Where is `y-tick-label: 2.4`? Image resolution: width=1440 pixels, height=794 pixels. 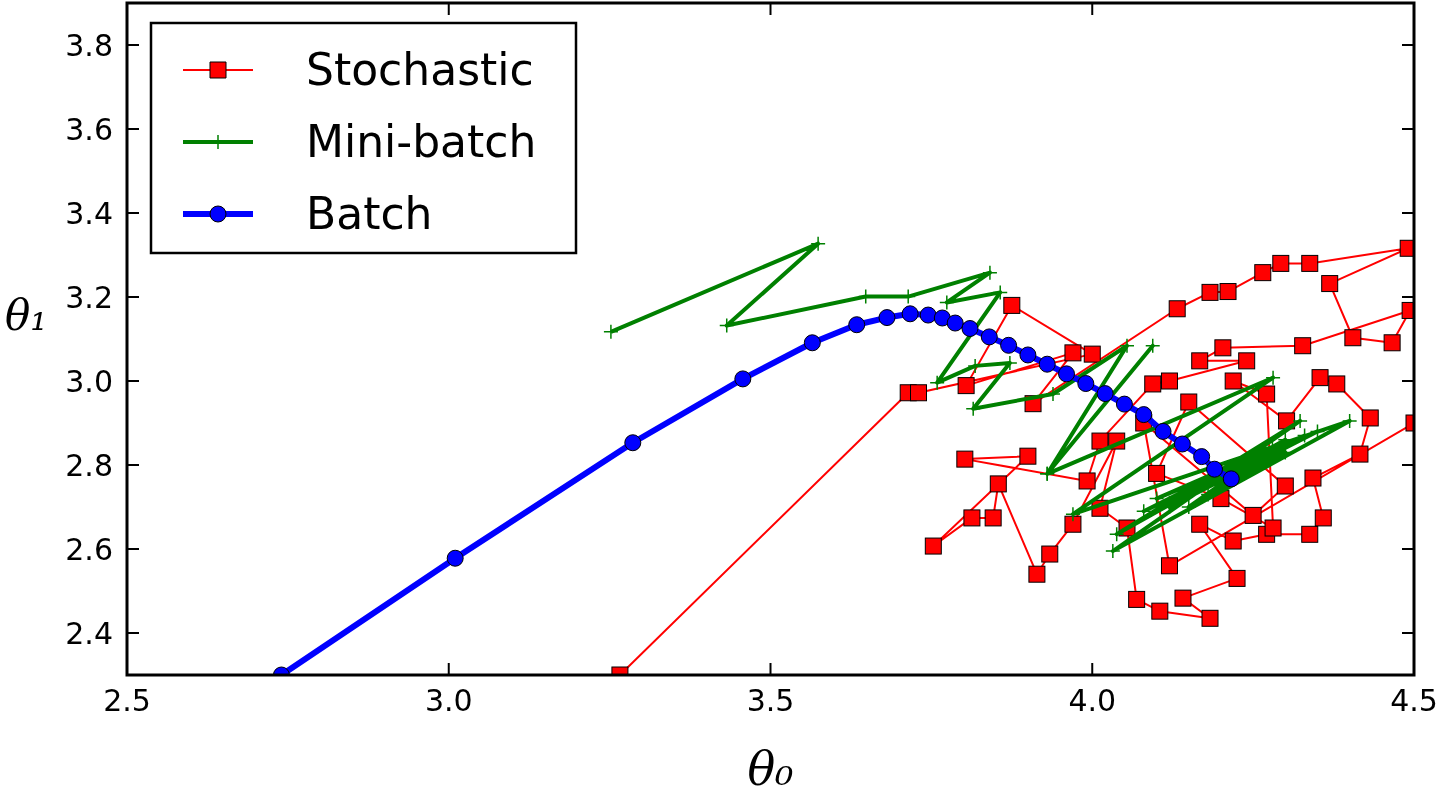
y-tick-label: 2.4 is located at coordinates (89, 633).